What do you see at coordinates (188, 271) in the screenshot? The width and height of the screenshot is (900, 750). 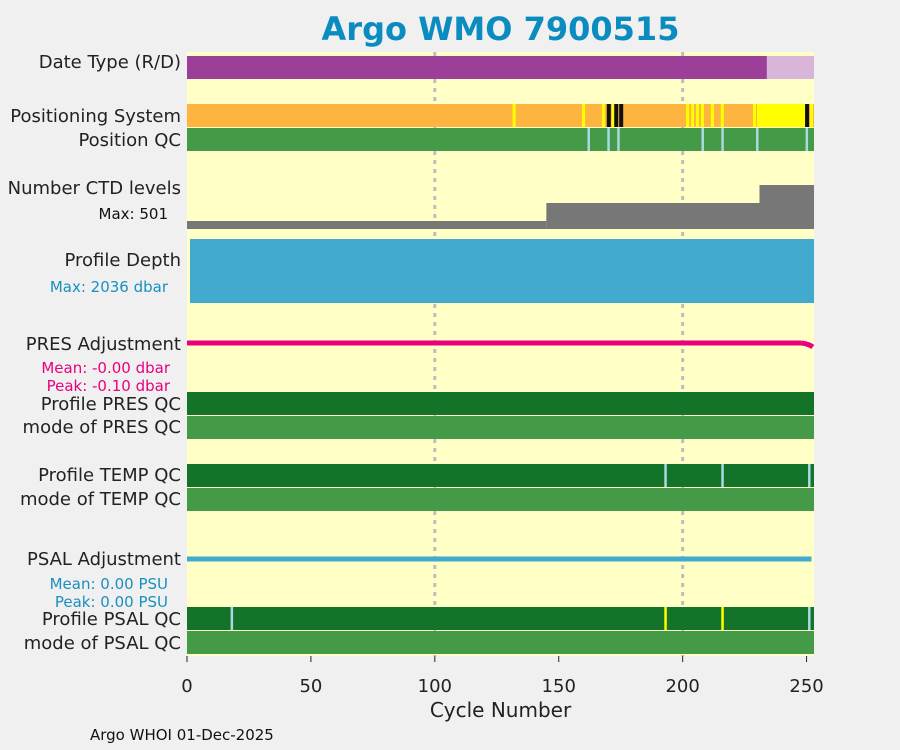 I see `profile-depth-gap` at bounding box center [188, 271].